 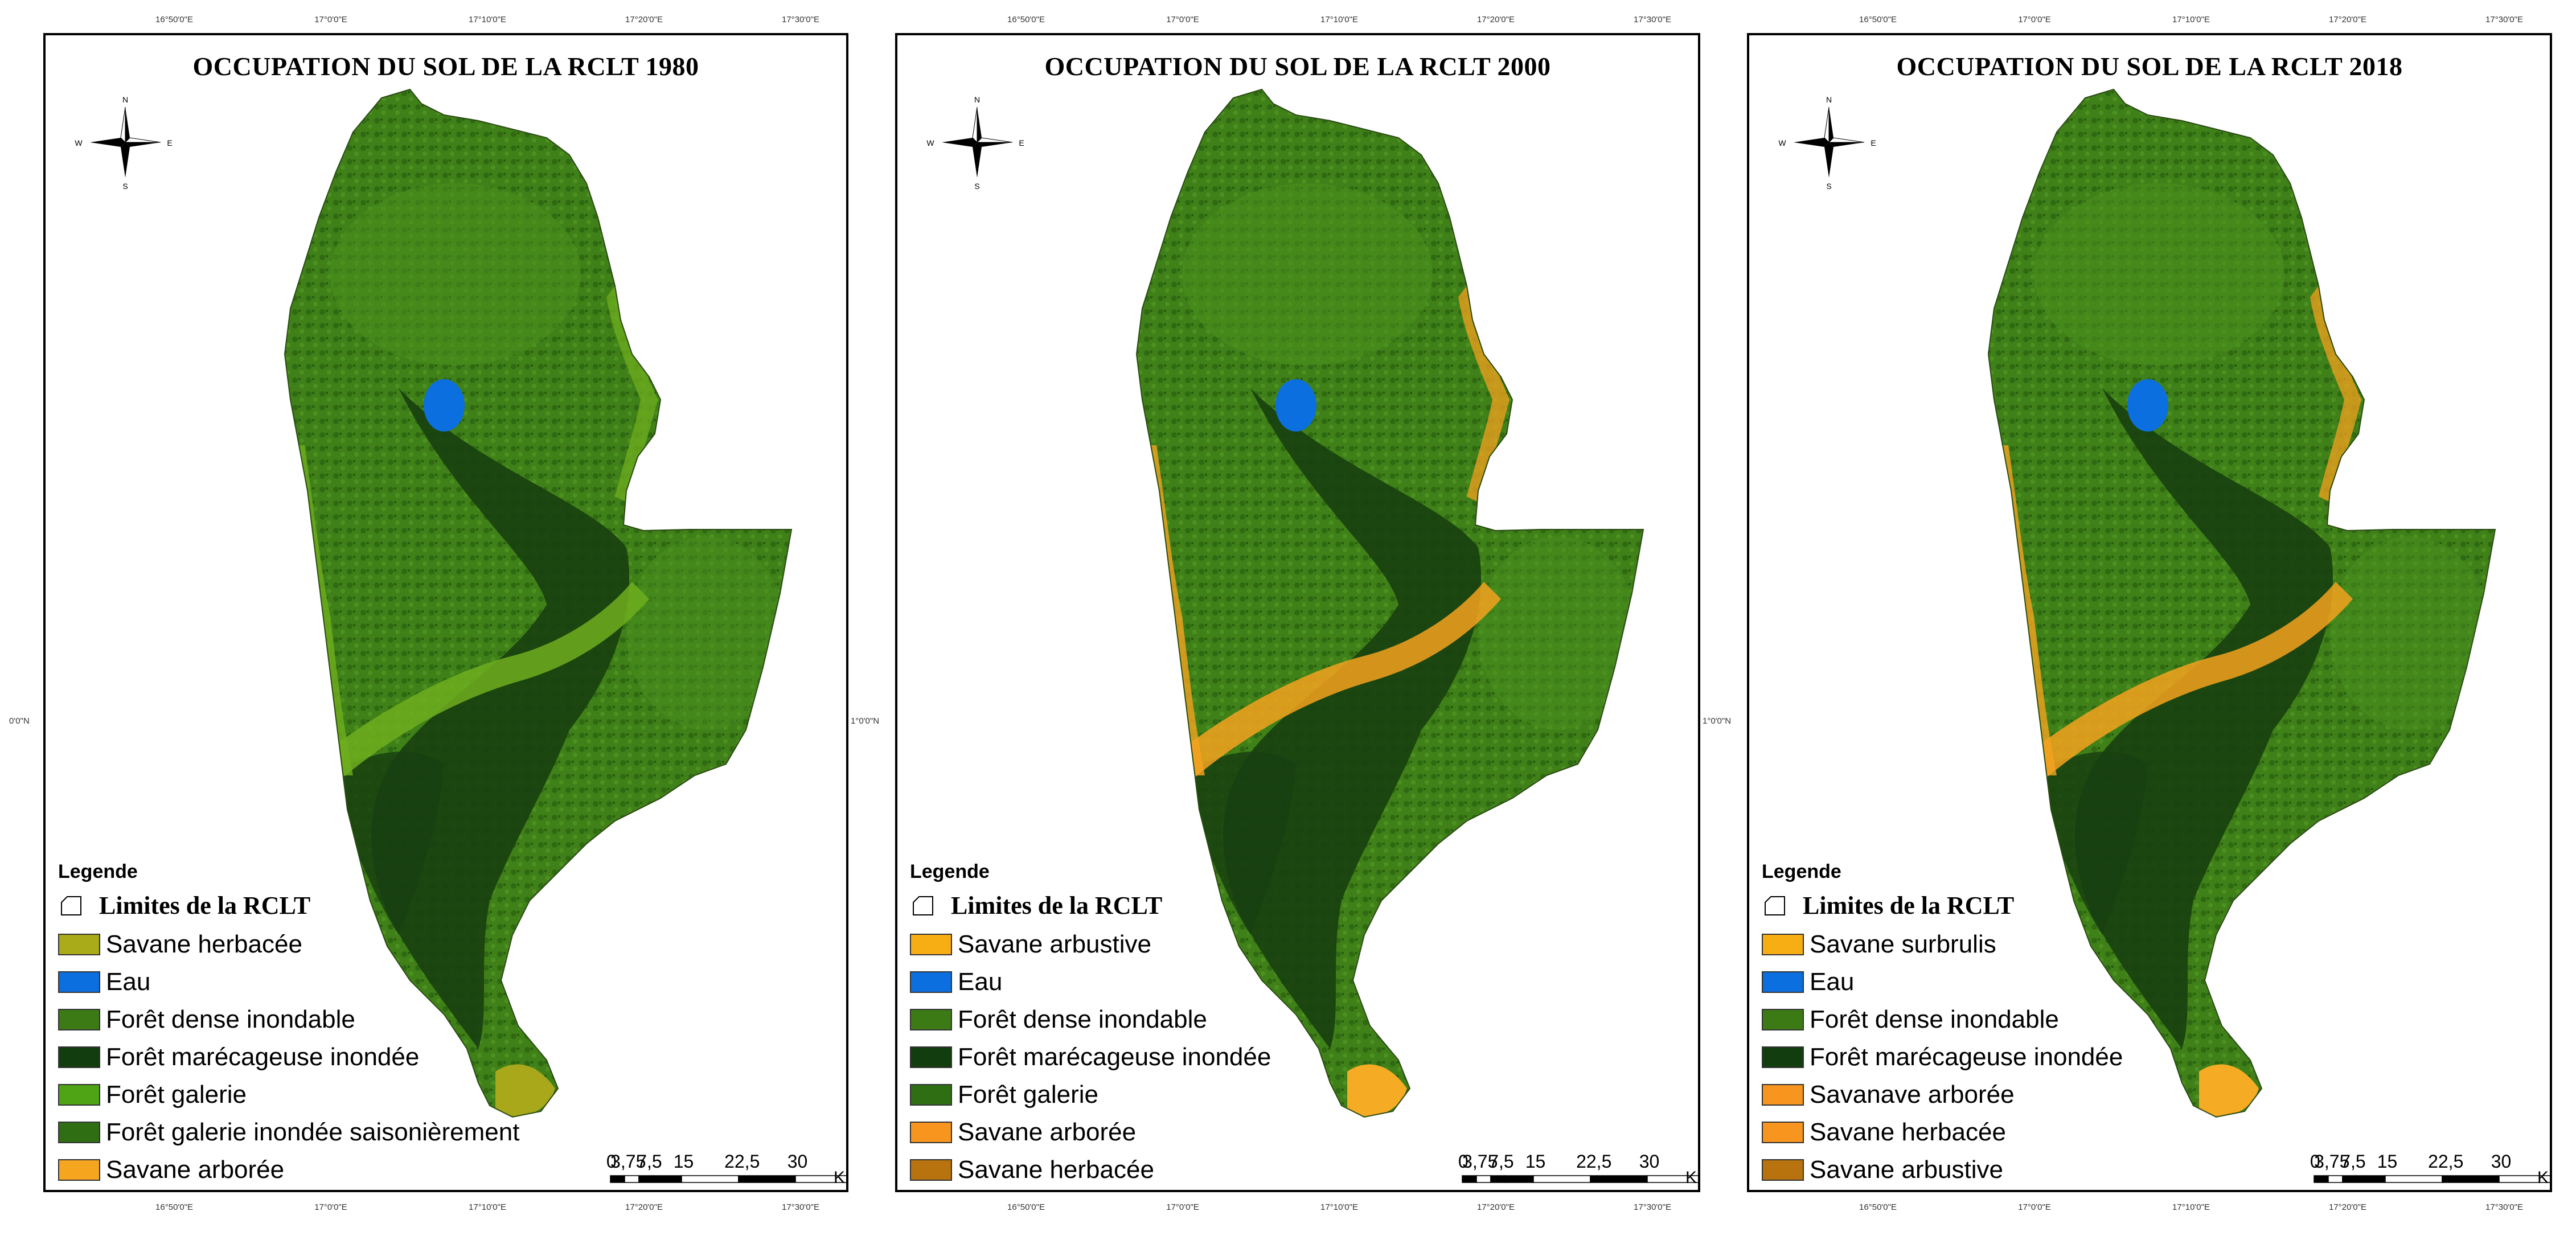 I want to click on legend-item: Forêt galerie, so click(x=331, y=1095).